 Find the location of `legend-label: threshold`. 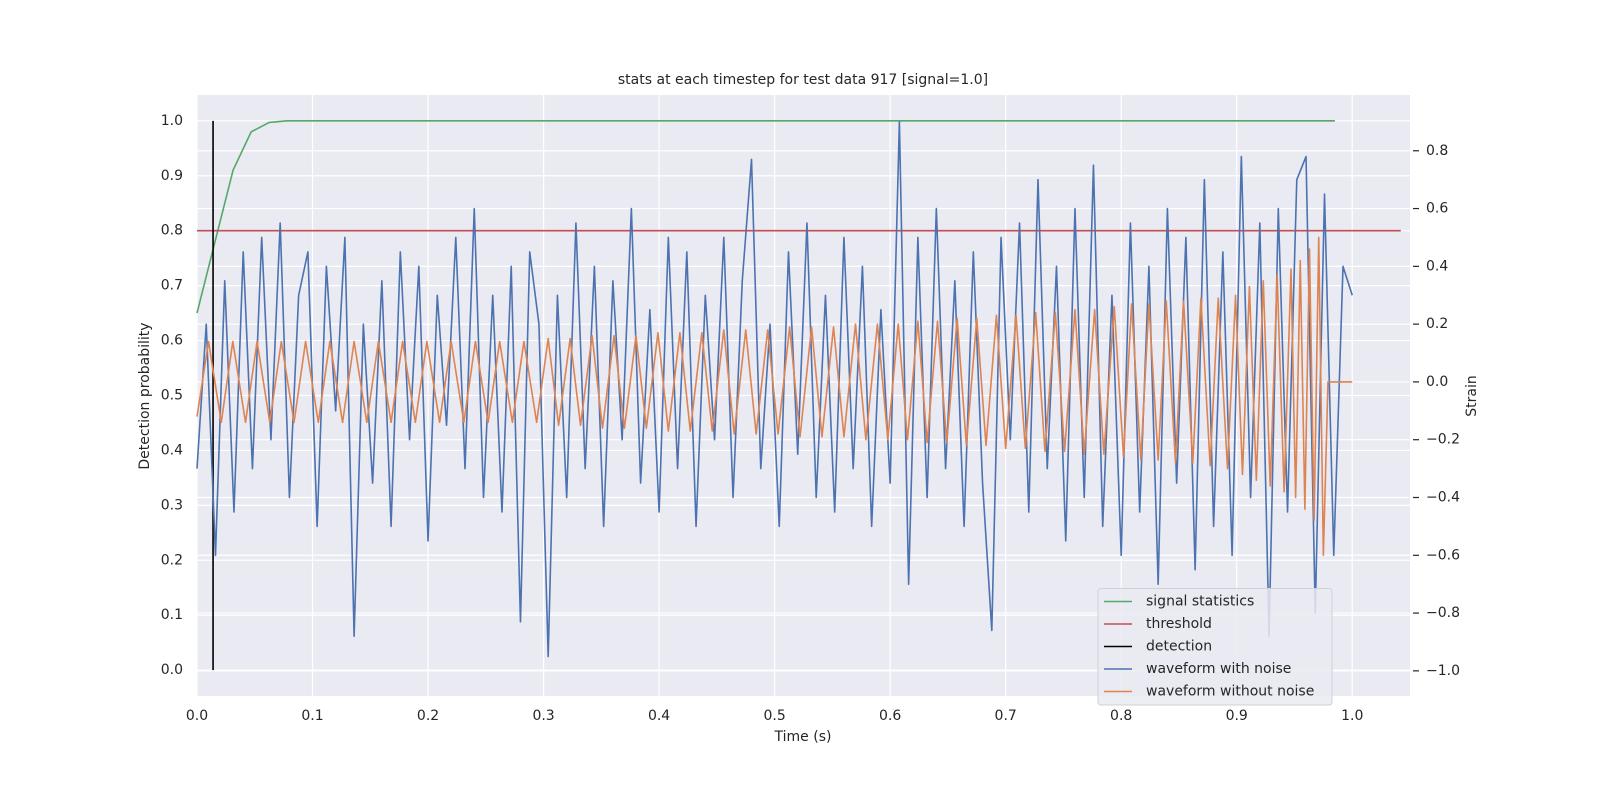

legend-label: threshold is located at coordinates (1179, 624).